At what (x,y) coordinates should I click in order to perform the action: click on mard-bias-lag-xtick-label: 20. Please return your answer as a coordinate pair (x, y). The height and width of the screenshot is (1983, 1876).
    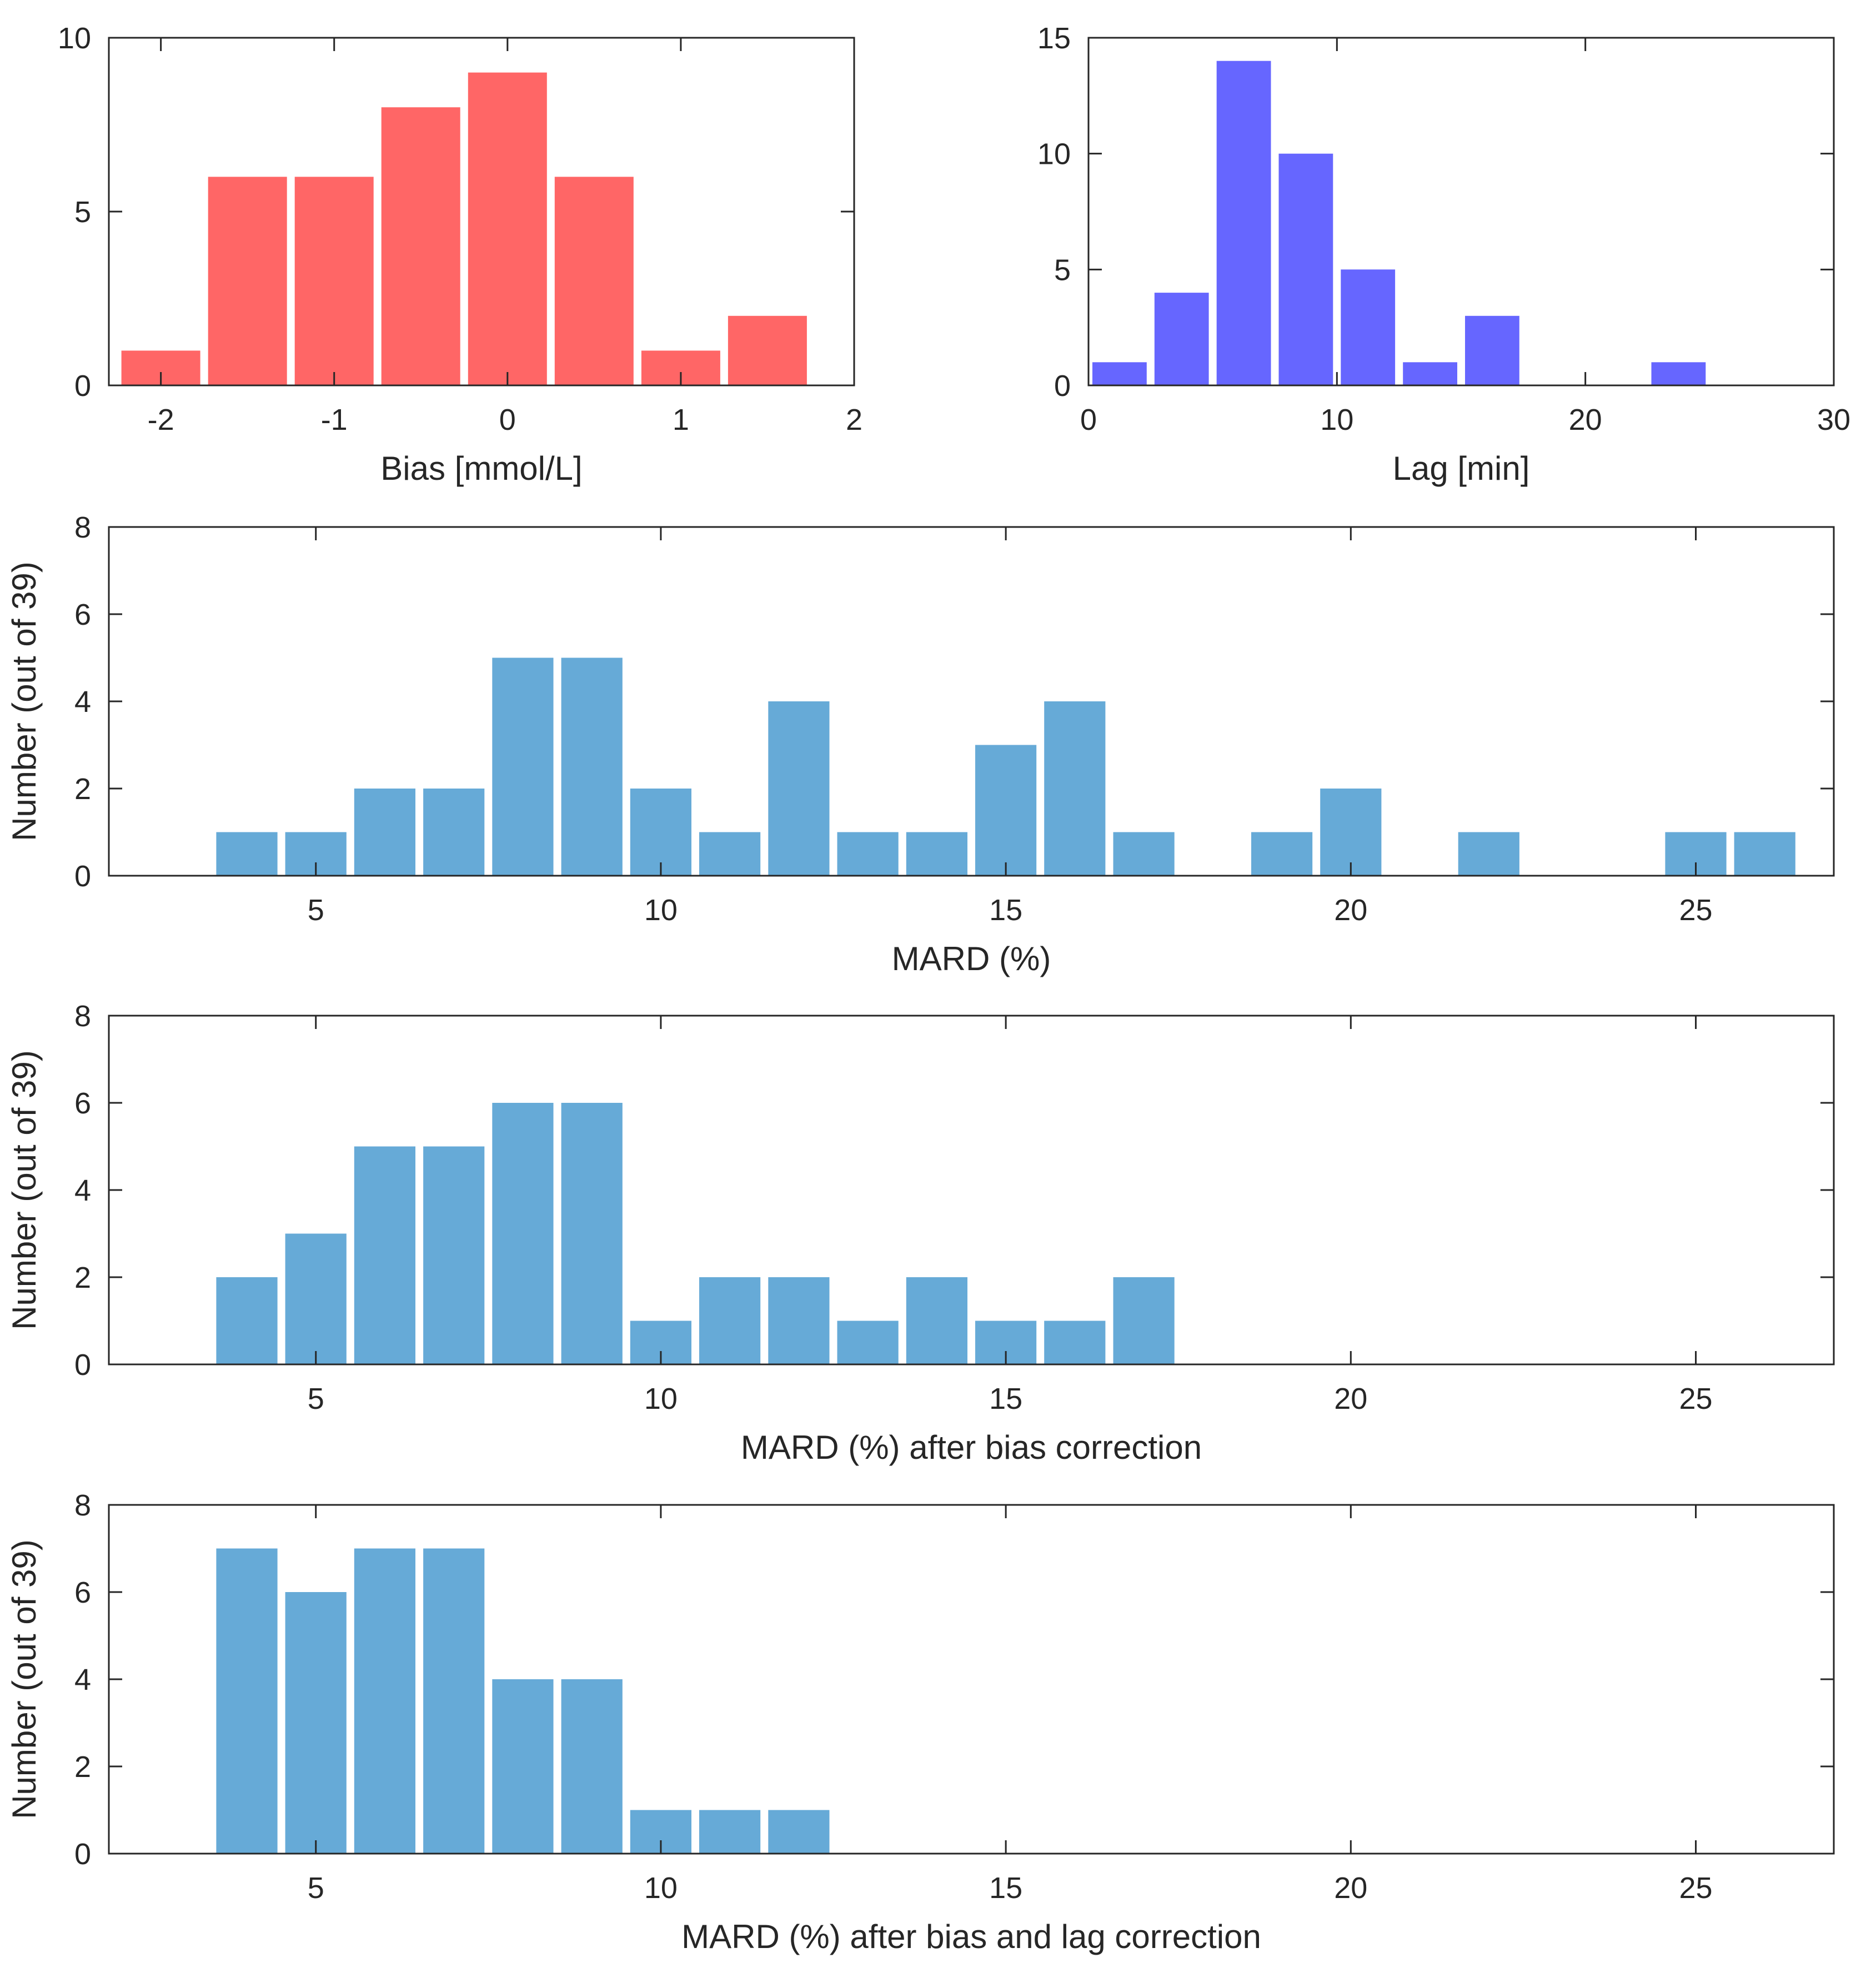
    Looking at the image, I should click on (1350, 1888).